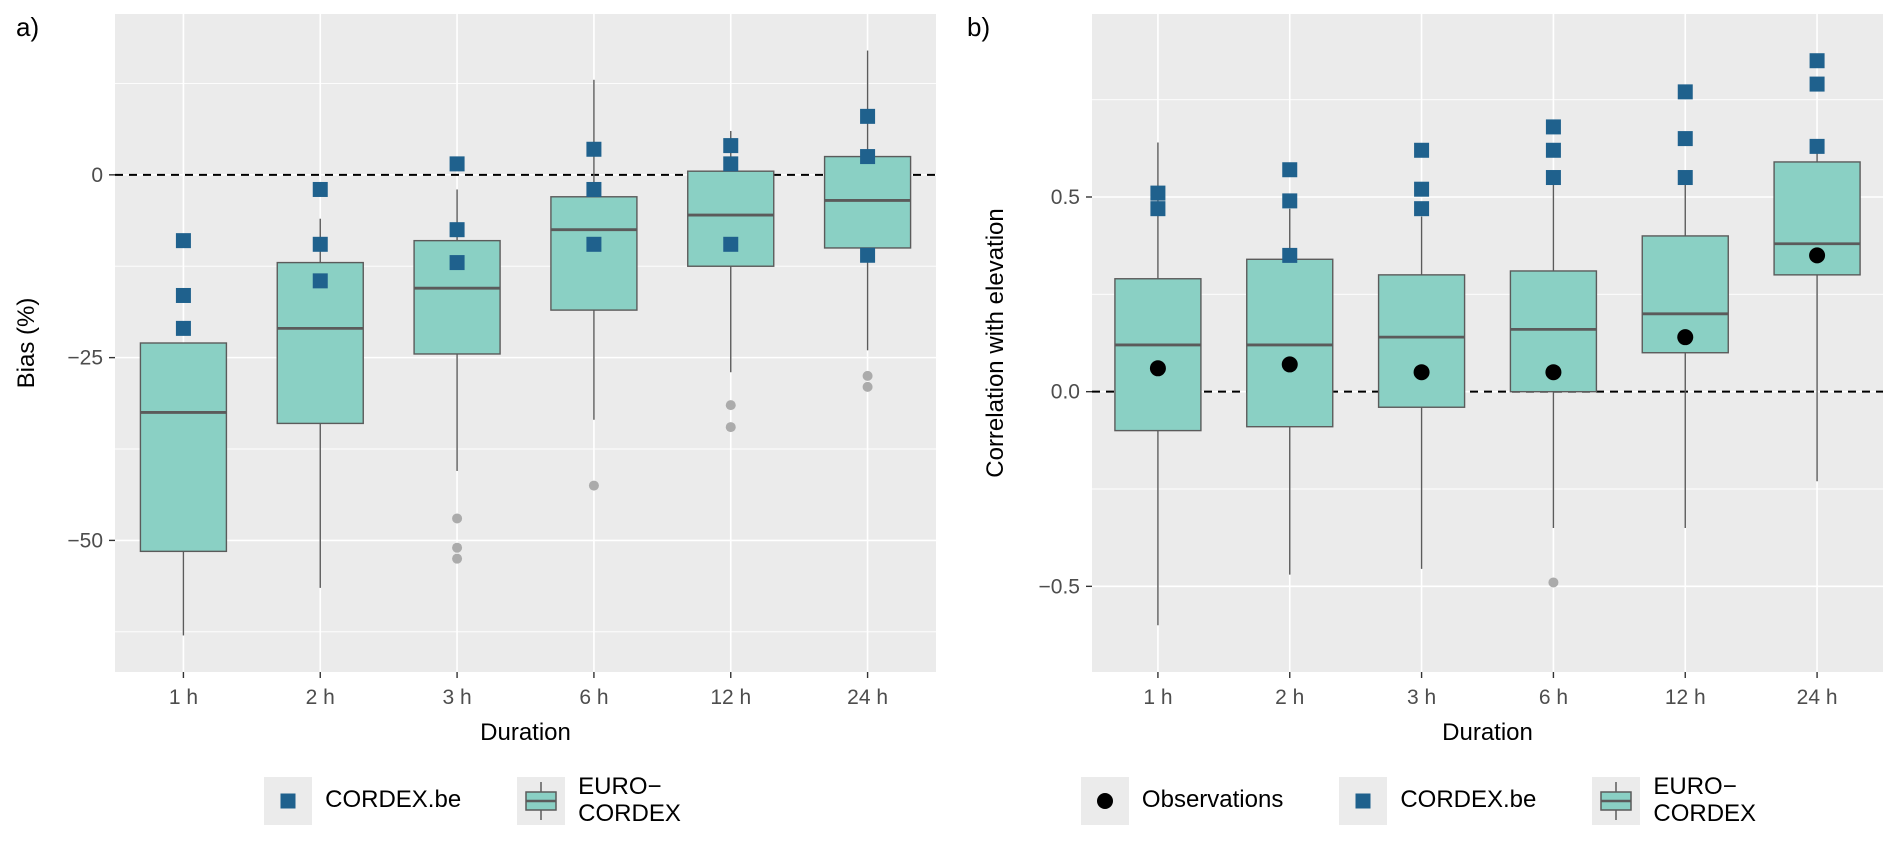 The image size is (1892, 854). What do you see at coordinates (1104, 800) in the screenshot?
I see `observations-dot-icon` at bounding box center [1104, 800].